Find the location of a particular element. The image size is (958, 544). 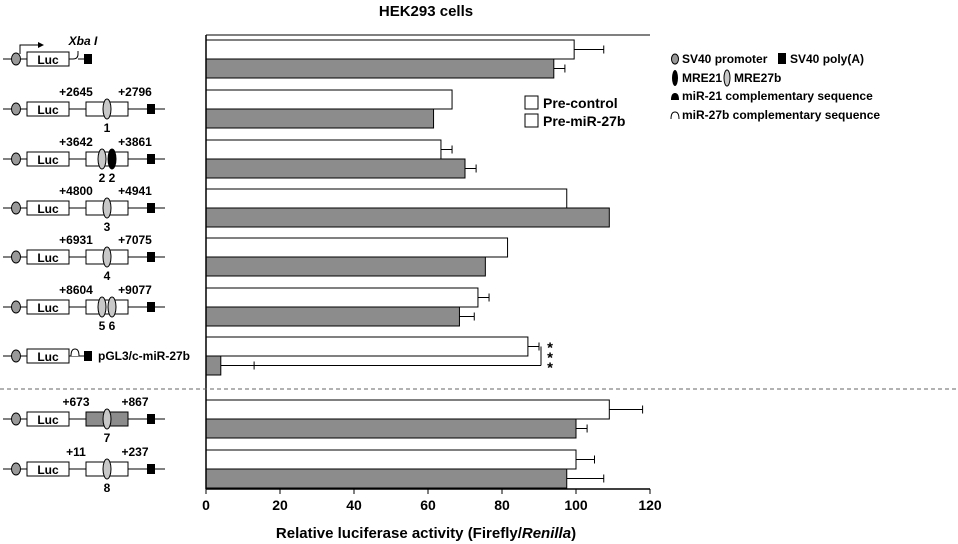

x-tick-label: 120 is located at coordinates (650, 505).